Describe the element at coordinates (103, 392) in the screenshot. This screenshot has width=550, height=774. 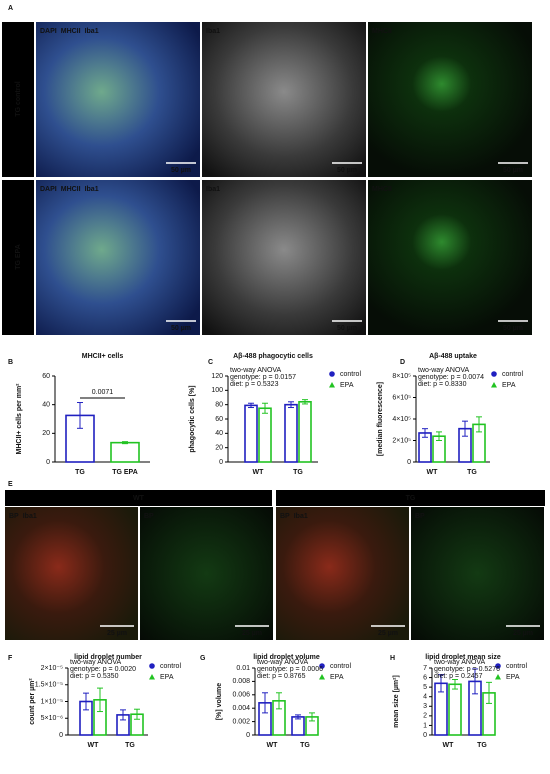
I see `significance-label: 0.0071` at that location.